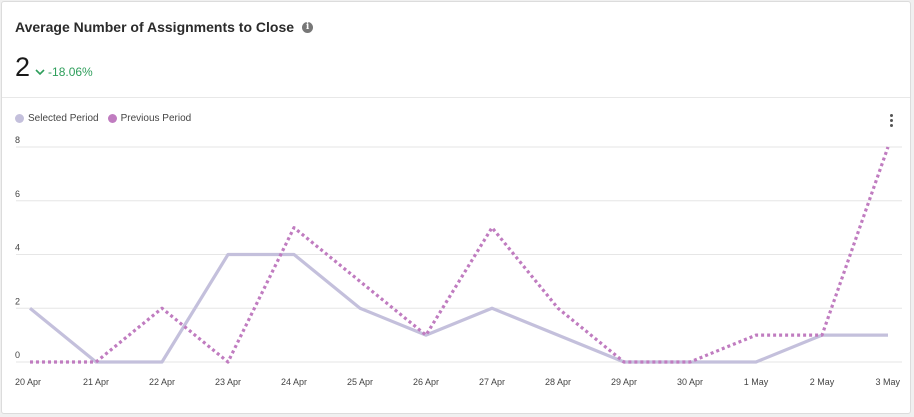 Image resolution: width=914 pixels, height=417 pixels. What do you see at coordinates (96, 382) in the screenshot?
I see `x-tick-label: 21 Apr` at bounding box center [96, 382].